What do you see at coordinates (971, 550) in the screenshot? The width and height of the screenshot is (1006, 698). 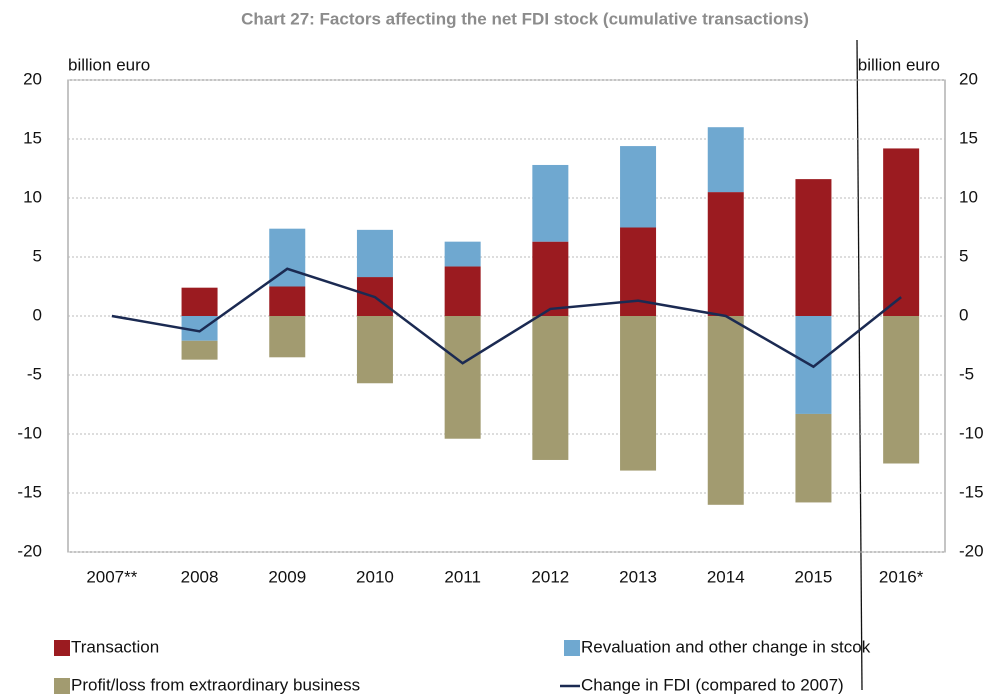 I see `y2-tick-label: -20` at bounding box center [971, 550].